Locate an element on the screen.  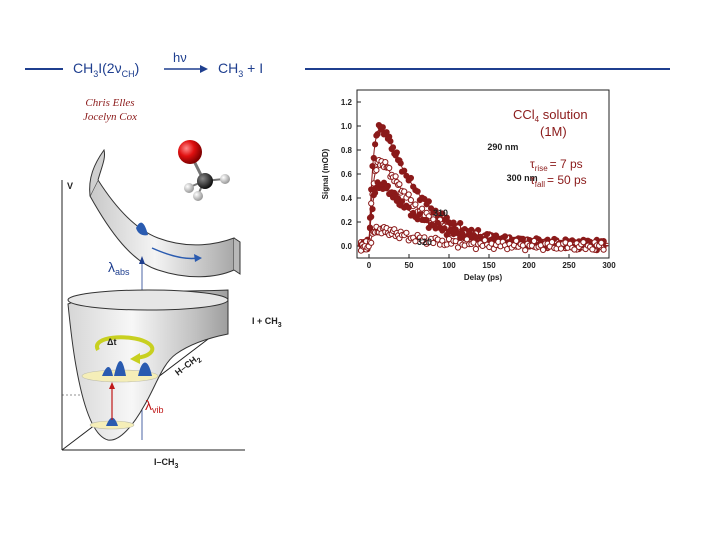
y-axis-label: Signal (mOD) is located at coordinates (325, 173).